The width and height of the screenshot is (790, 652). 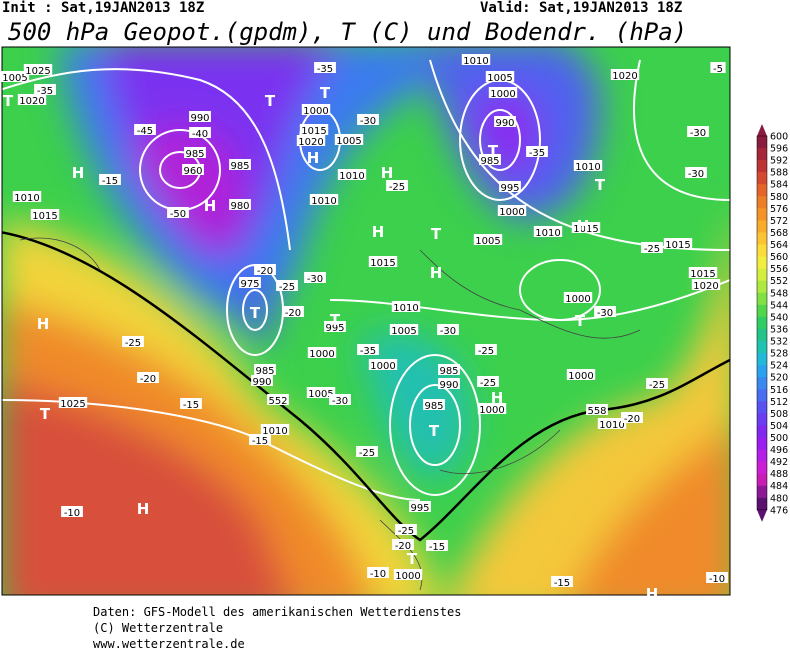 What do you see at coordinates (103, 8) in the screenshot?
I see `init-time: Init : Sat,19JAN2013 18Z` at bounding box center [103, 8].